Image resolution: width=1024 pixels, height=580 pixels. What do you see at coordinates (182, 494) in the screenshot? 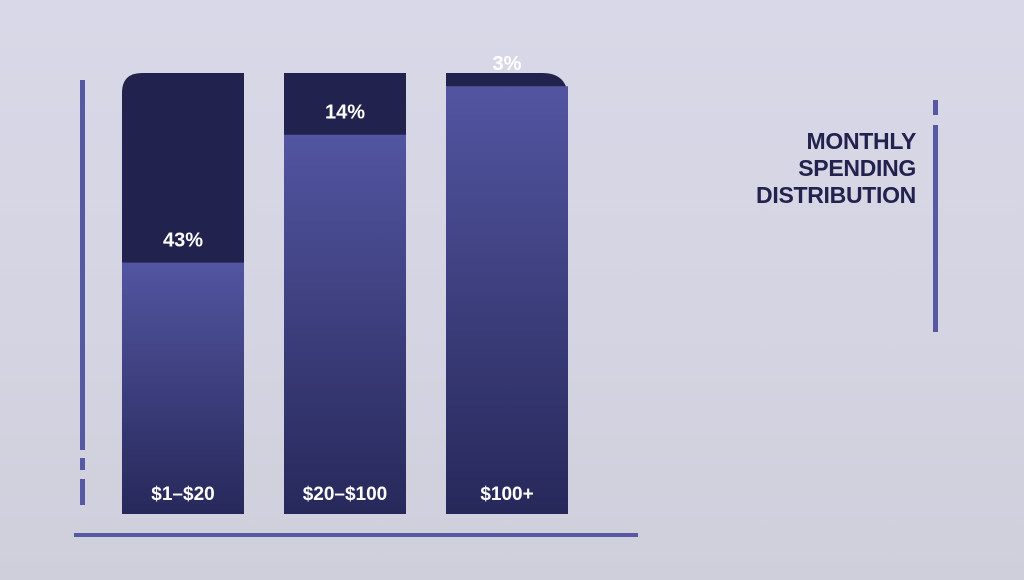
I see `category-label-0: $1–$20` at bounding box center [182, 494].